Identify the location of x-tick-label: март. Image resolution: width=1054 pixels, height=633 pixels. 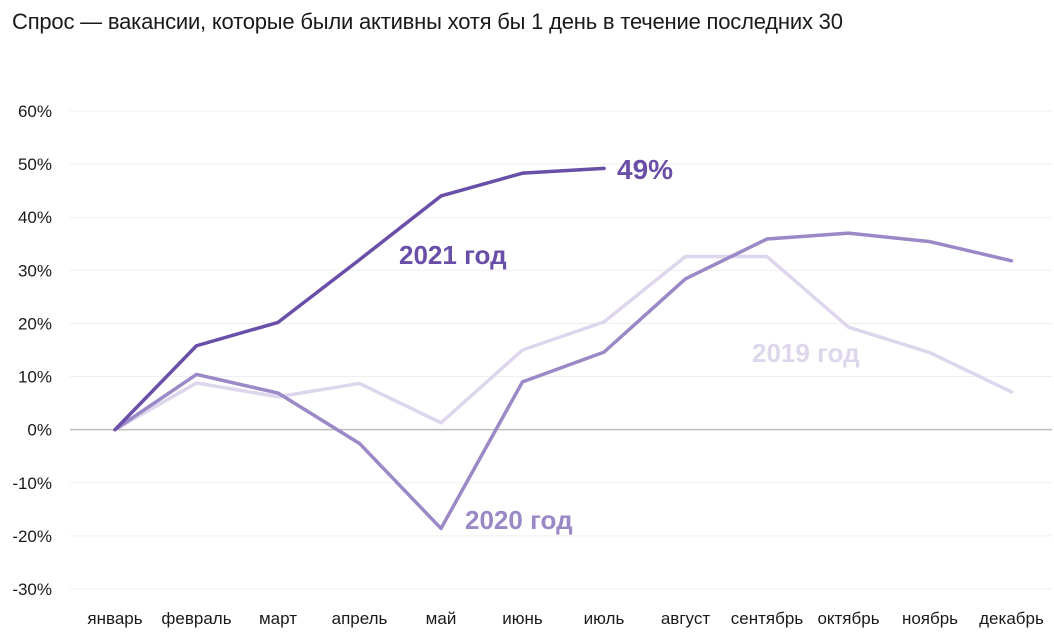
(278, 618).